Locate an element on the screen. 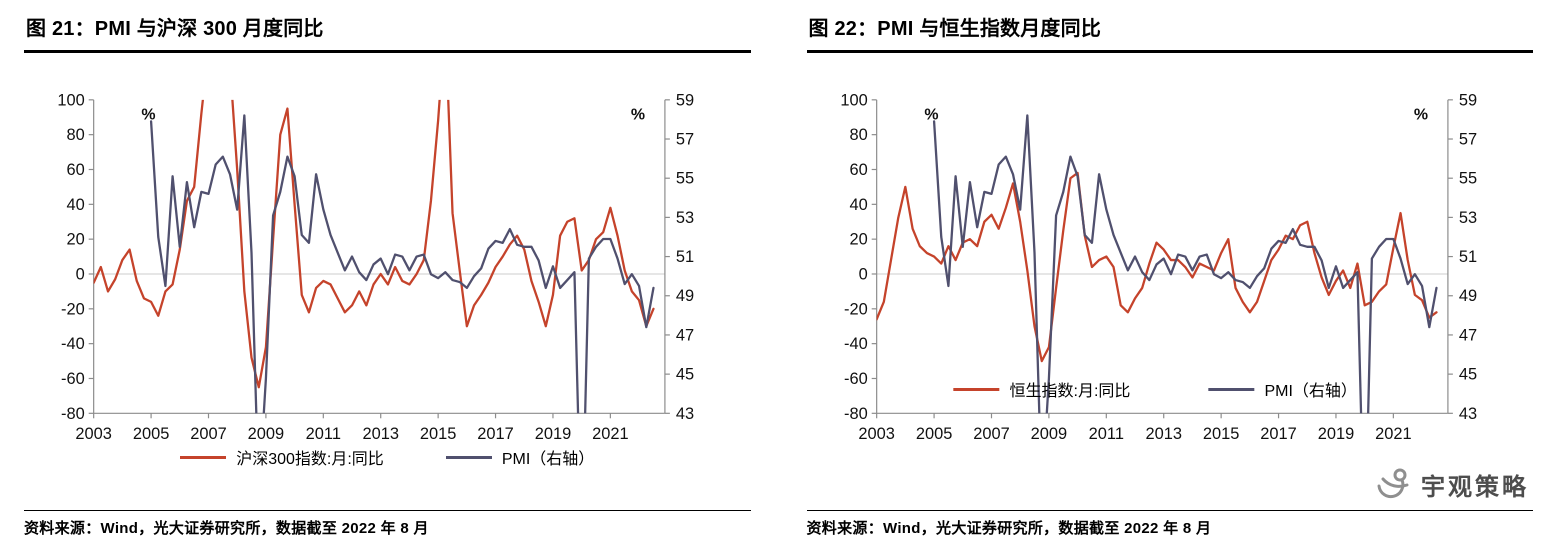  figure-21-source-note: 资料来源：Wind，光大证券研究所，数据截至 2022 年 8 月 is located at coordinates (387, 524).